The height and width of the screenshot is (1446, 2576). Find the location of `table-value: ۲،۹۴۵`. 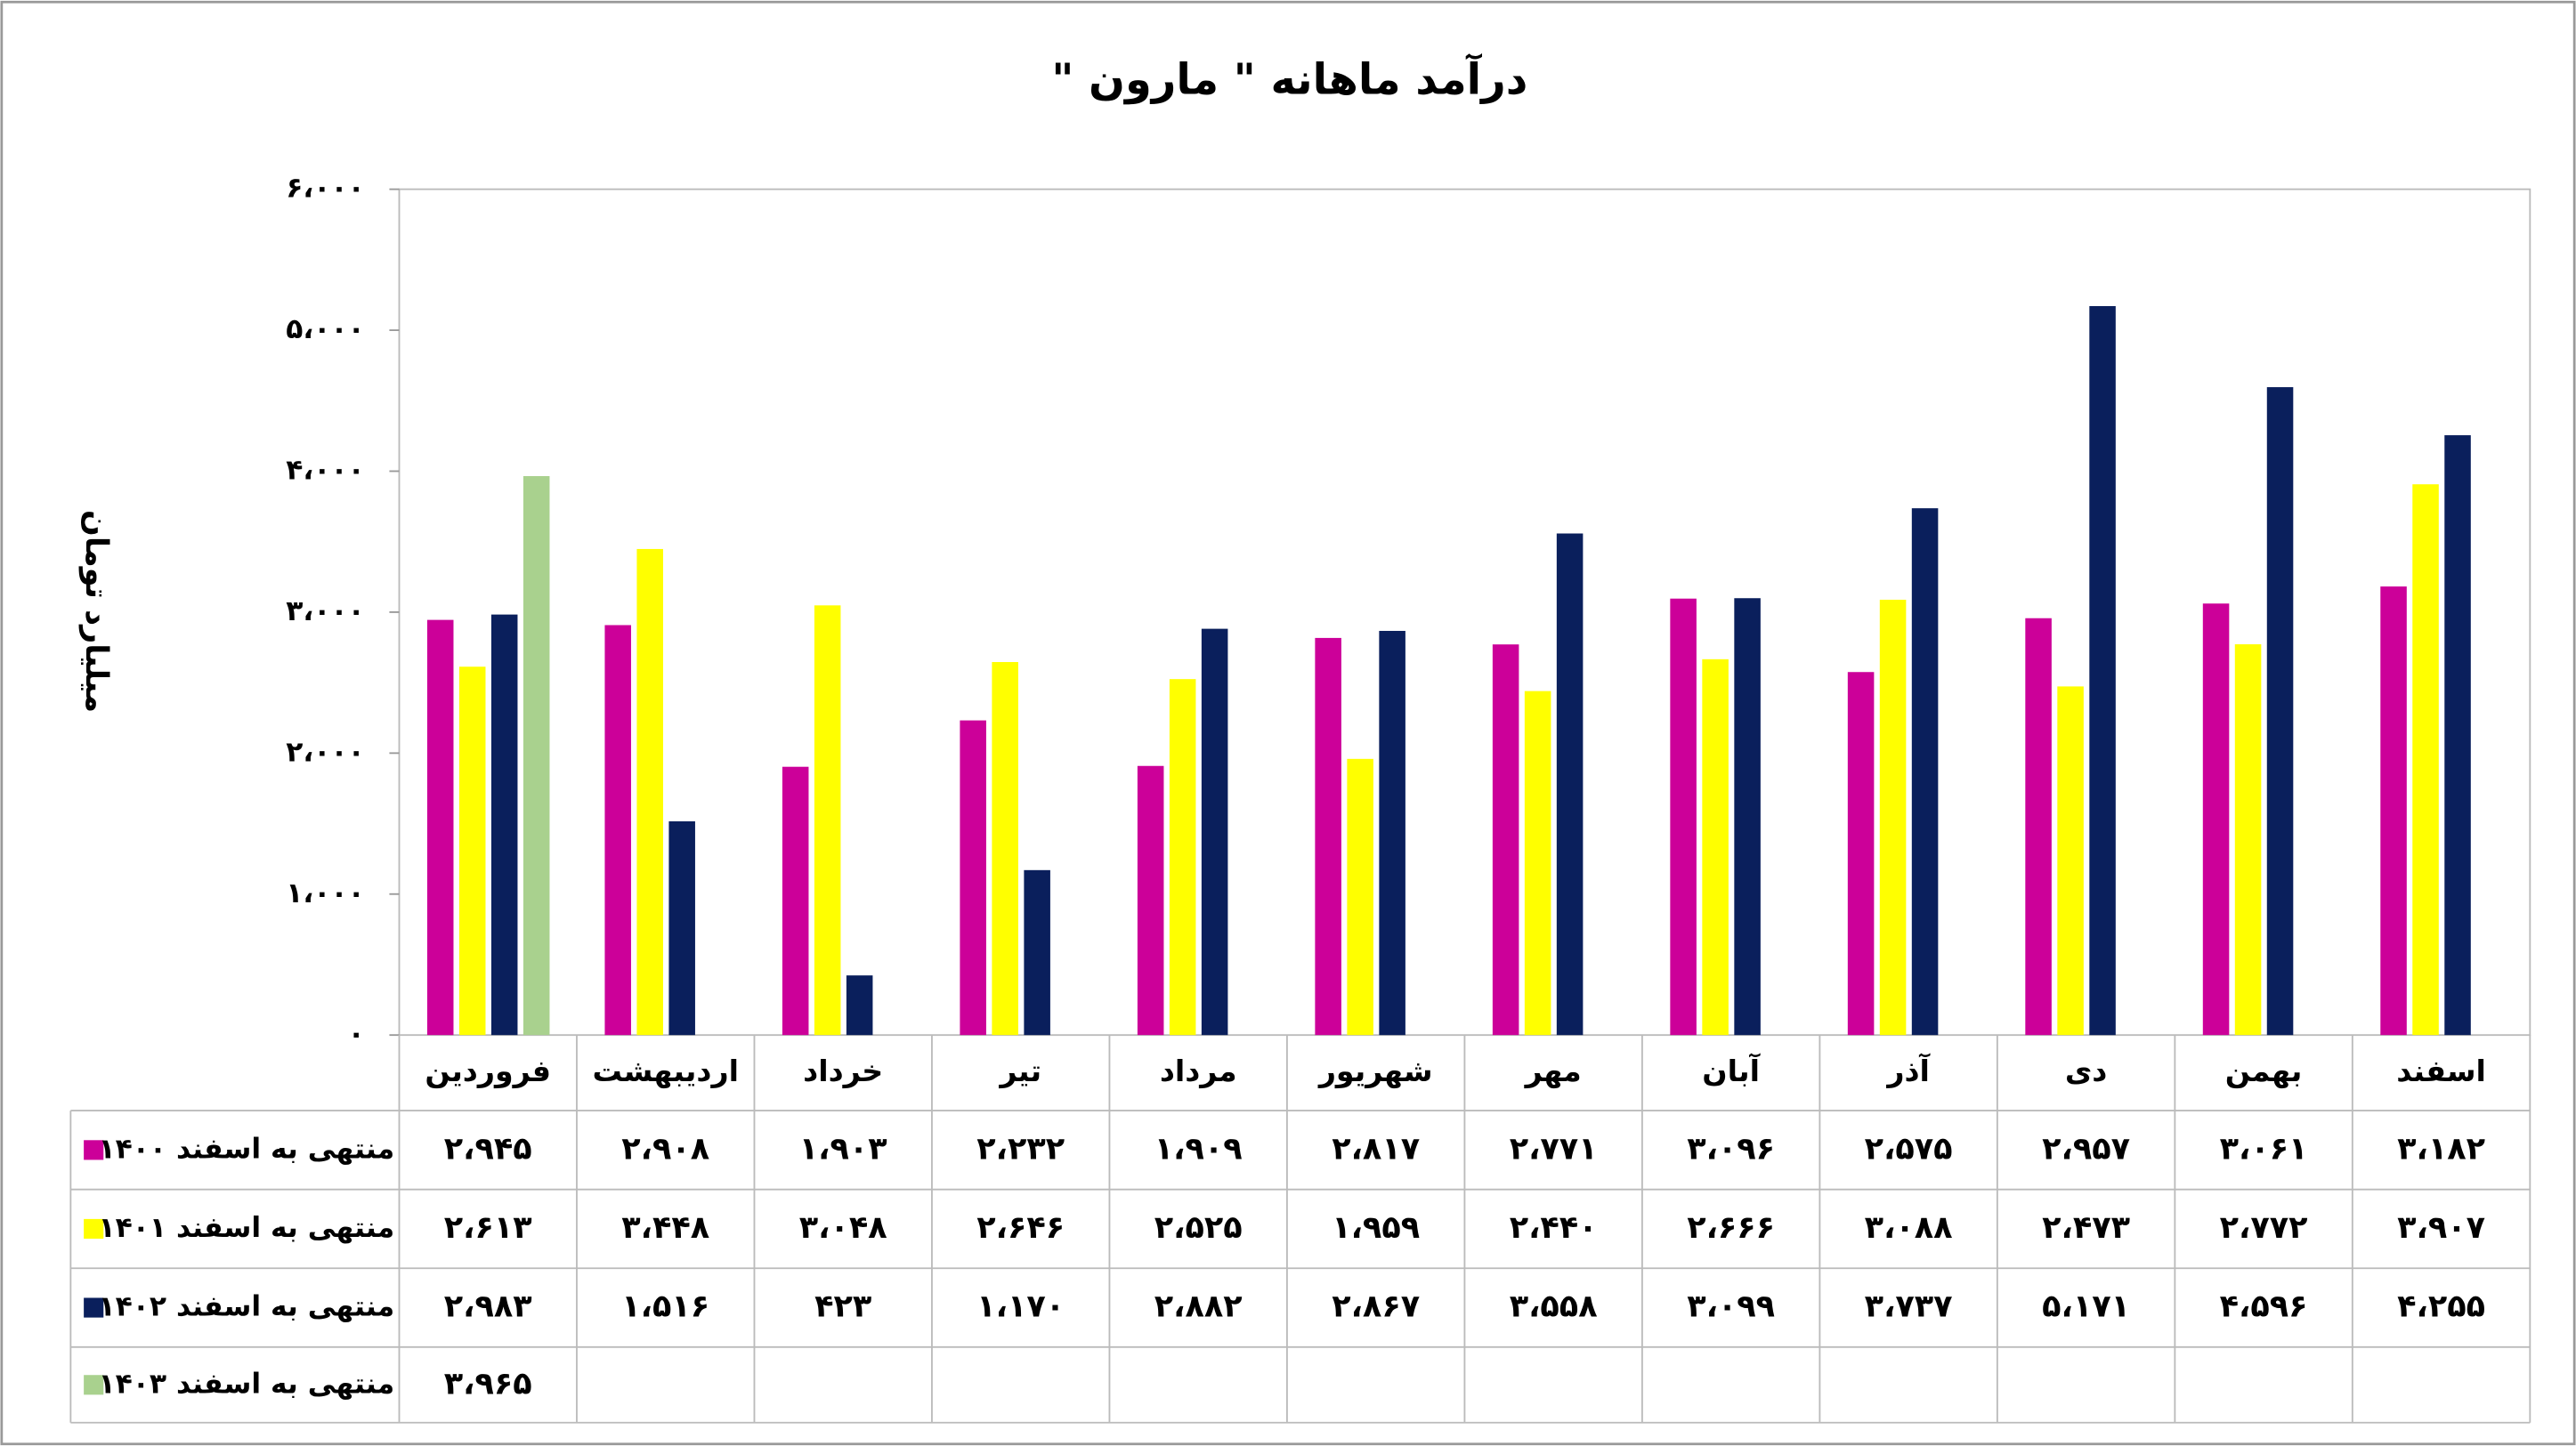

table-value: ۲،۹۴۵ is located at coordinates (488, 1148).